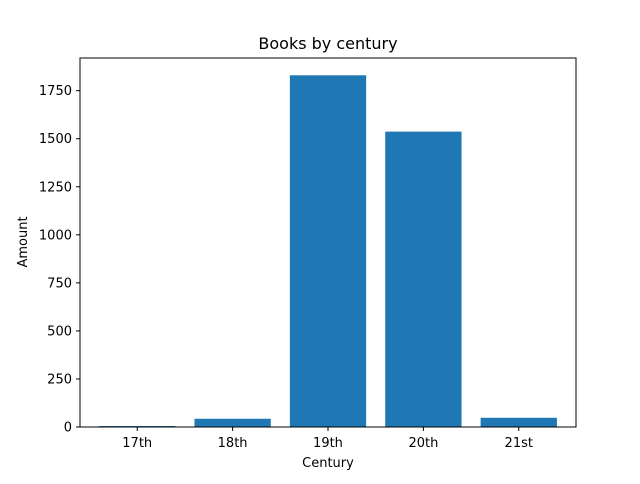 Image resolution: width=640 pixels, height=484 pixels. What do you see at coordinates (68, 428) in the screenshot?
I see `y-tick-label: 0` at bounding box center [68, 428].